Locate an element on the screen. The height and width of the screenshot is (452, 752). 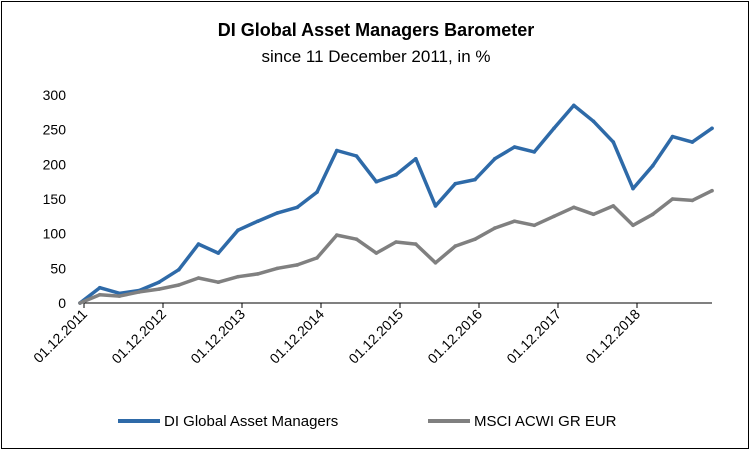
x-tick-label: 01.12.2012 is located at coordinates (138, 336).